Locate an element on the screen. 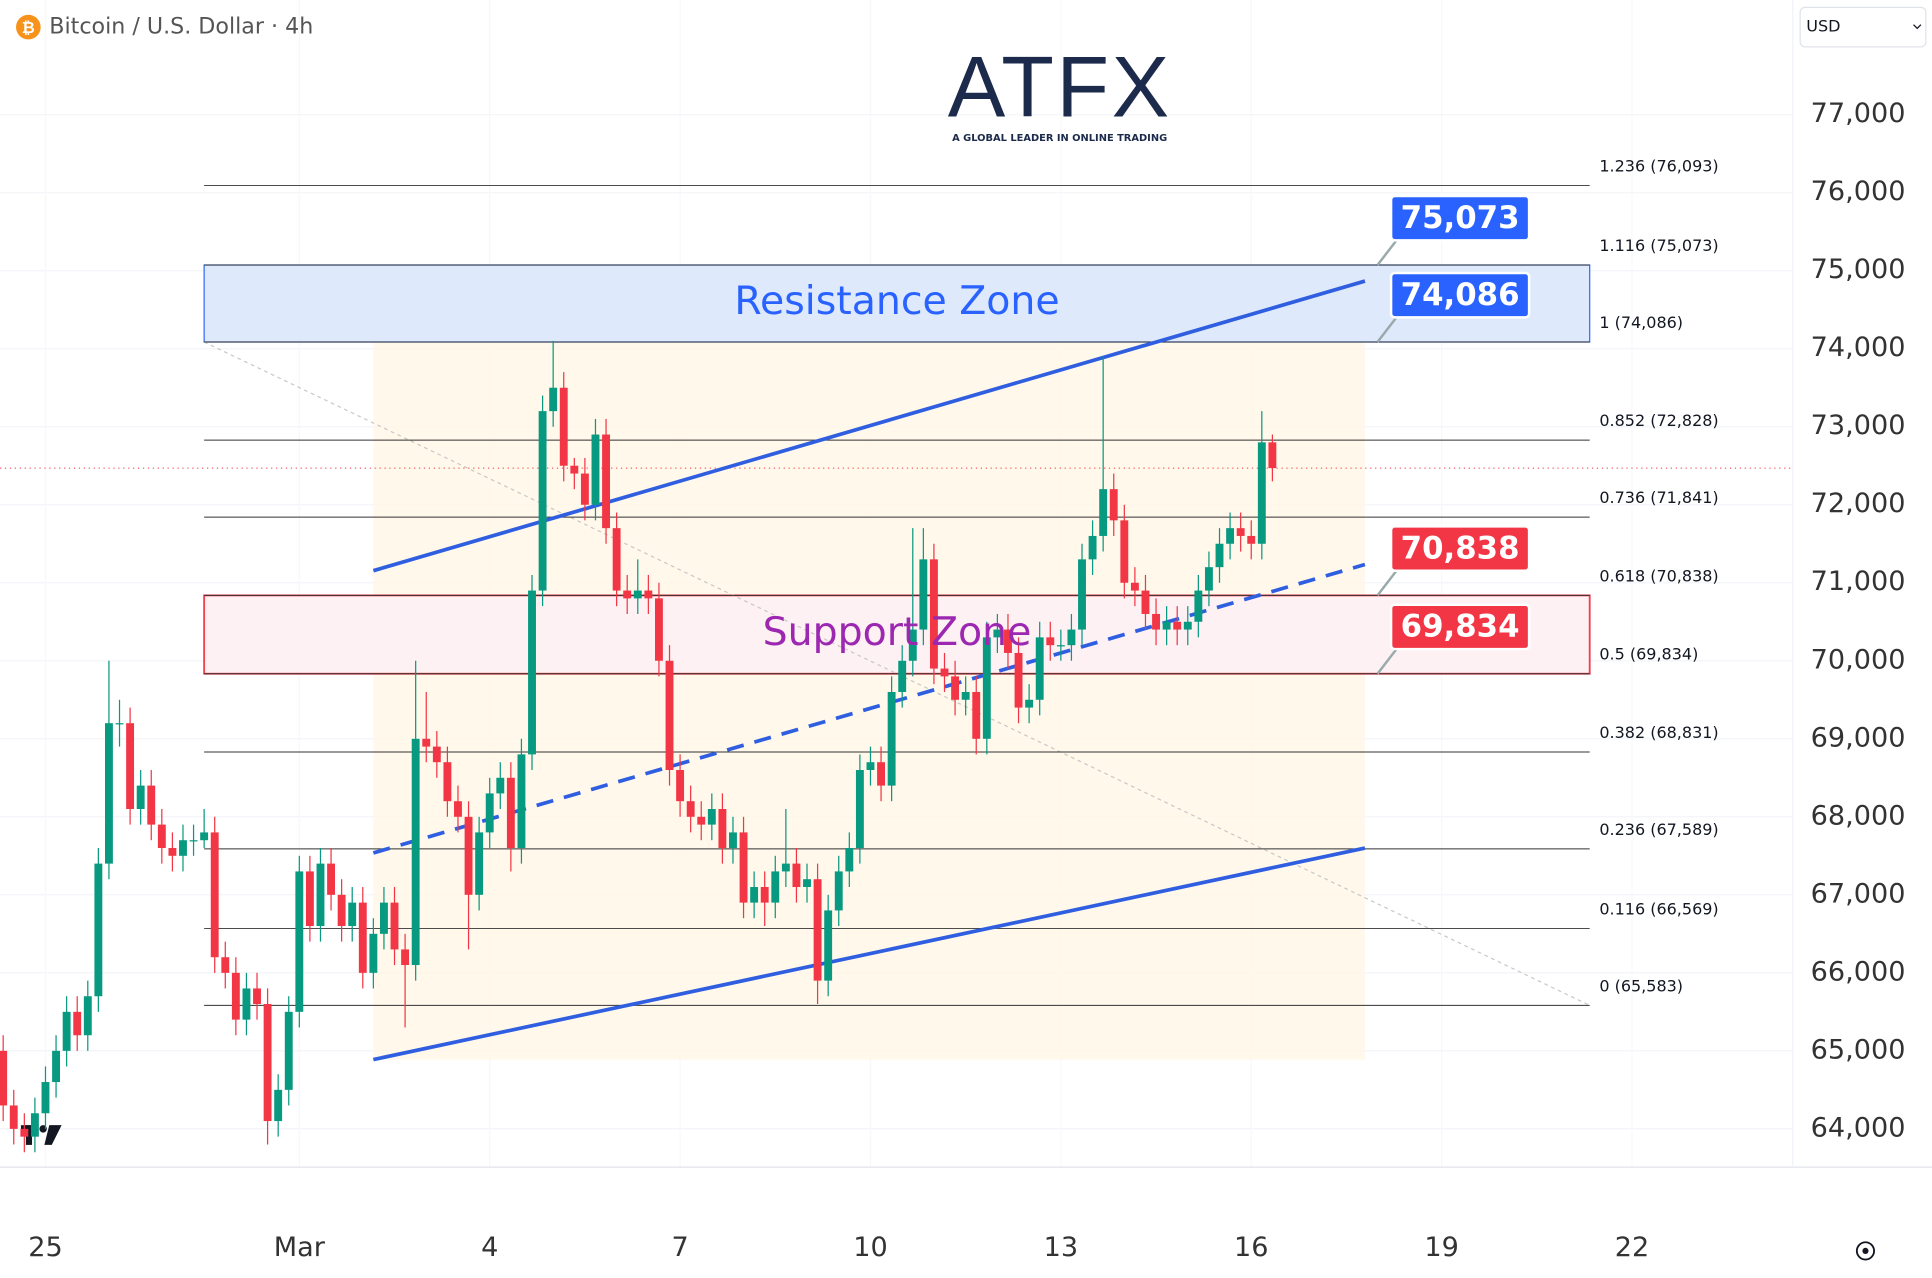 This screenshot has height=1278, width=1932. callout-label: 69,834 is located at coordinates (1460, 627).